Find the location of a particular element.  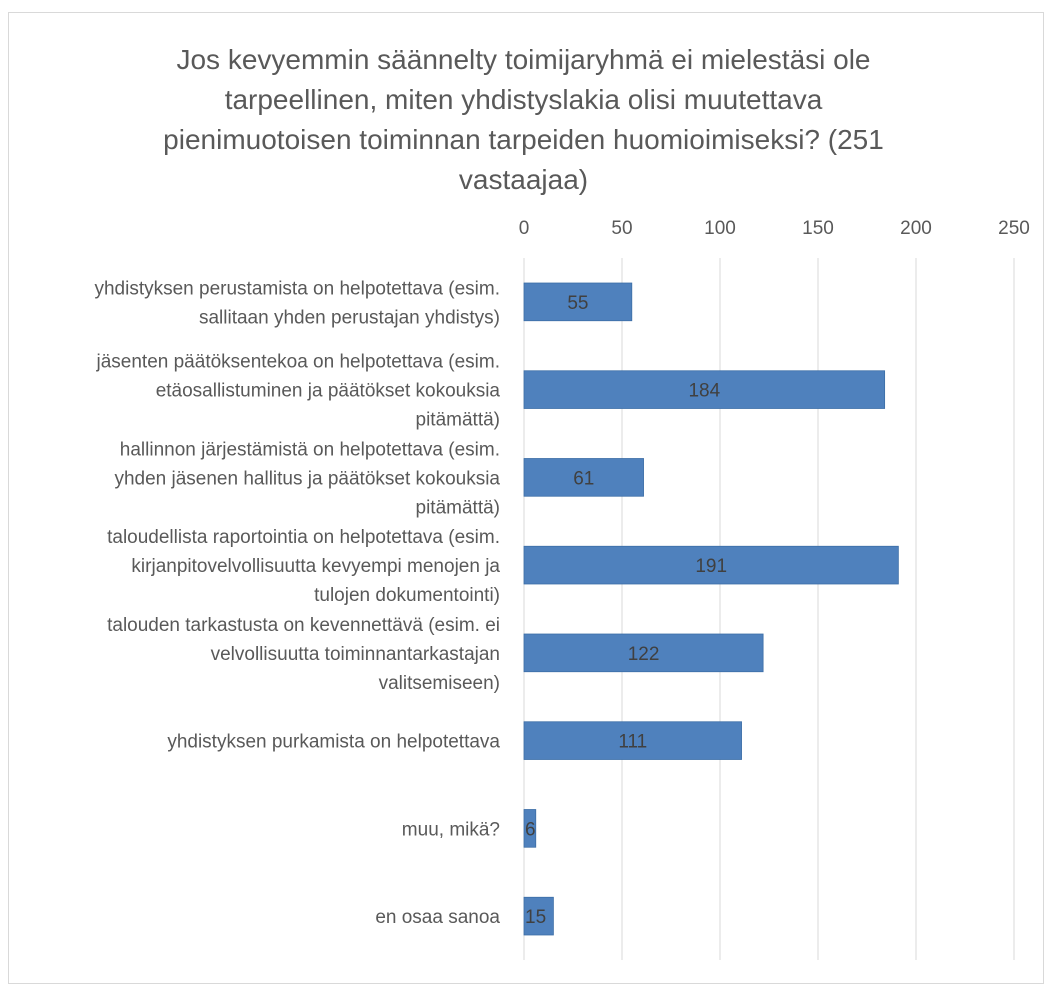

category-label-line: etäosallistuminen ja päätökset kokouksia is located at coordinates (328, 391).